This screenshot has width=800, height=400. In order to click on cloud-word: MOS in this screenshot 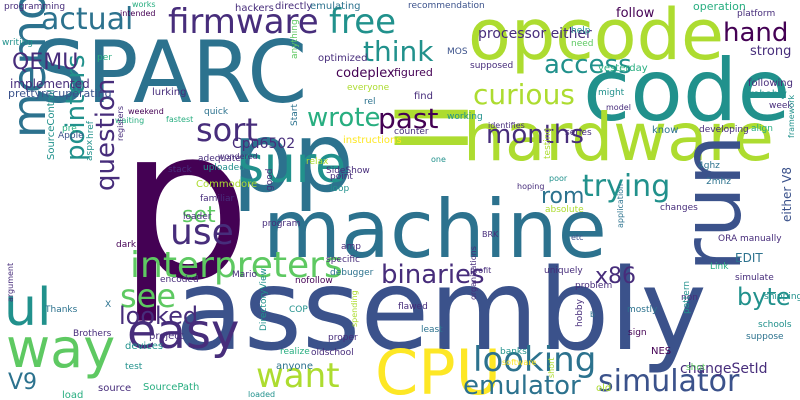, I will do `click(457, 52)`.